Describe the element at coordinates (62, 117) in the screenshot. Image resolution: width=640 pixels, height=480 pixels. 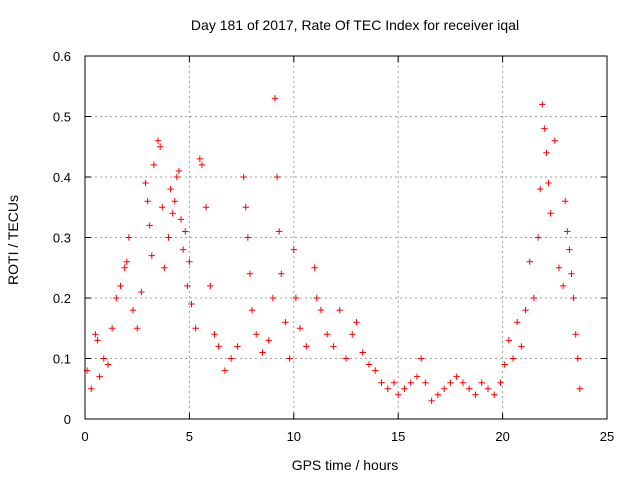
I see `y-tick-label: 0.5` at that location.